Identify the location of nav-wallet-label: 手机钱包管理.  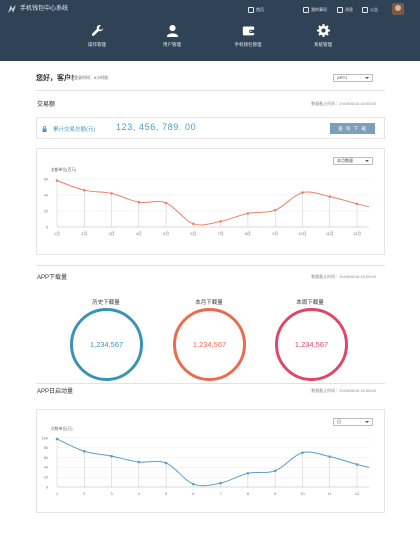
(248, 44).